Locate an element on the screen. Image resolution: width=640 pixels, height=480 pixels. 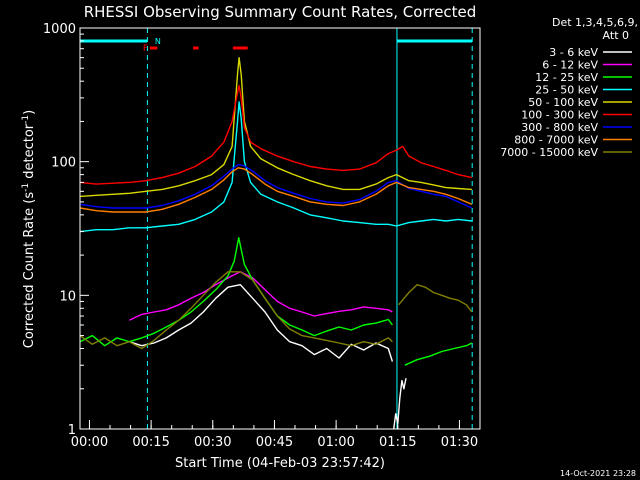
night-flag-label: N is located at coordinates (158, 41).